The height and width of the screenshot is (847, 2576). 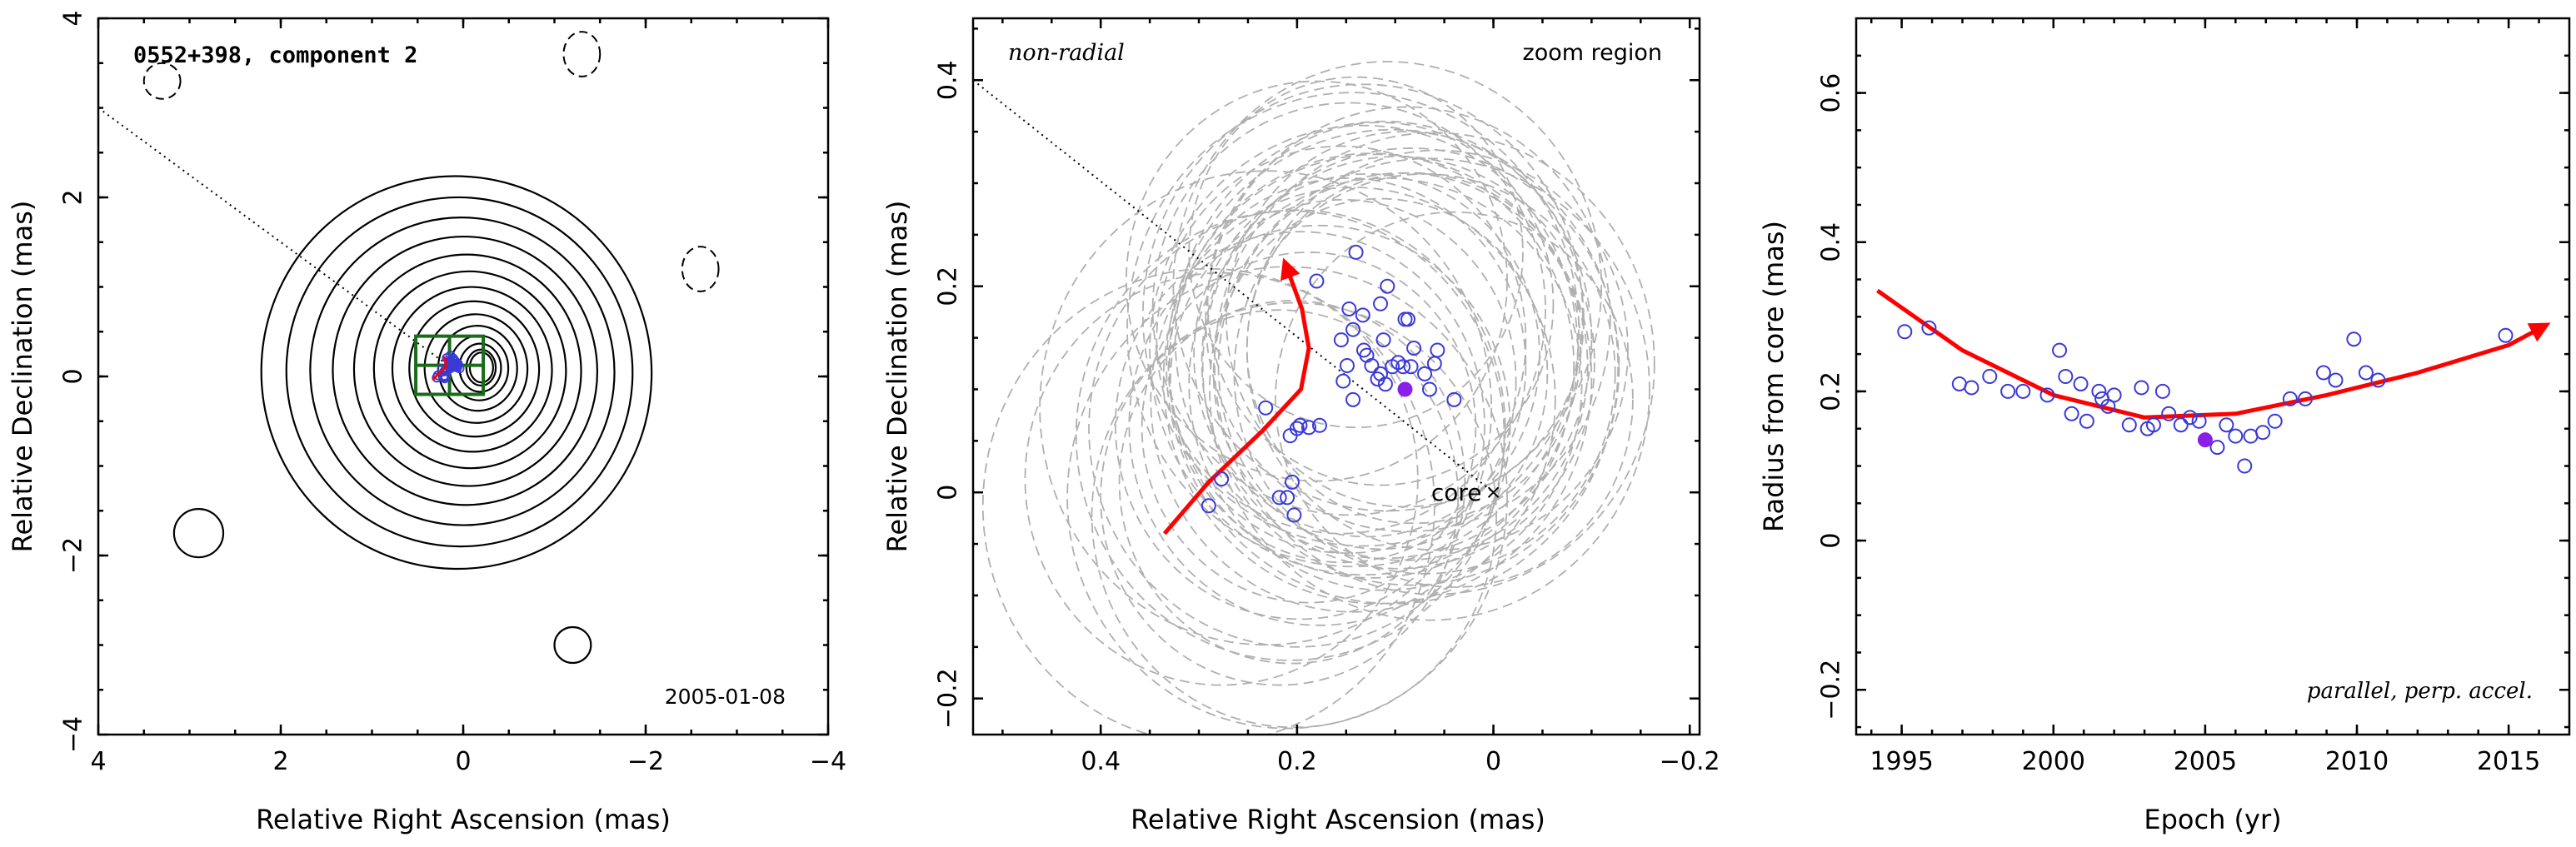 I want to click on panel1-overlay-layer, so click(x=292, y=251).